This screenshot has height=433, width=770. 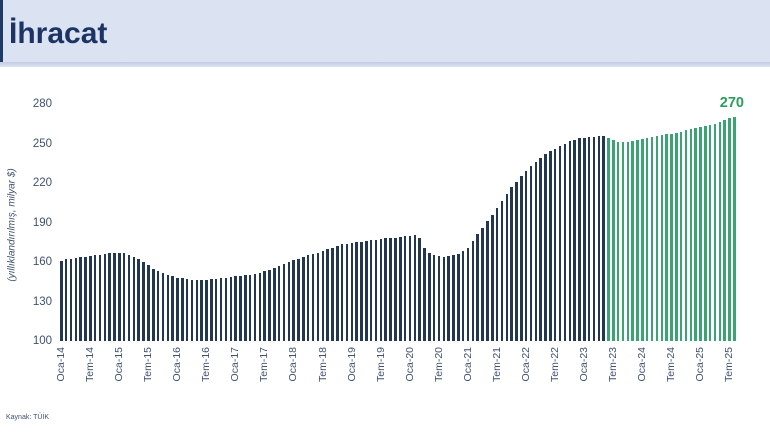 What do you see at coordinates (729, 365) in the screenshot?
I see `x-tick-label: Tem-25` at bounding box center [729, 365].